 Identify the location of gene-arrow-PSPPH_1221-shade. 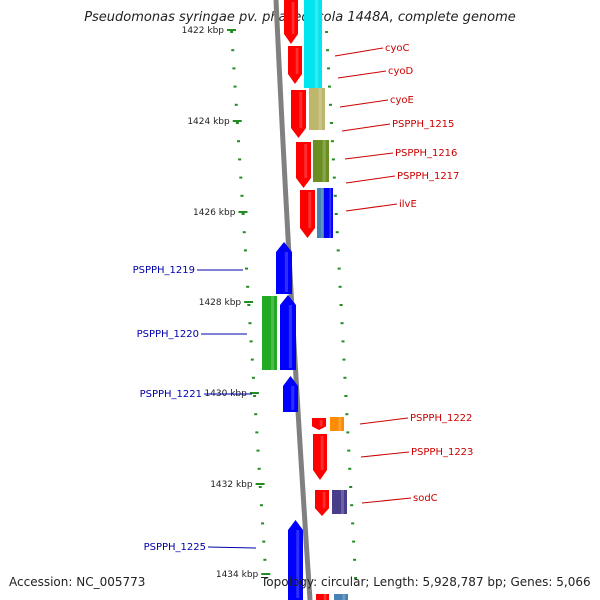
(293, 398).